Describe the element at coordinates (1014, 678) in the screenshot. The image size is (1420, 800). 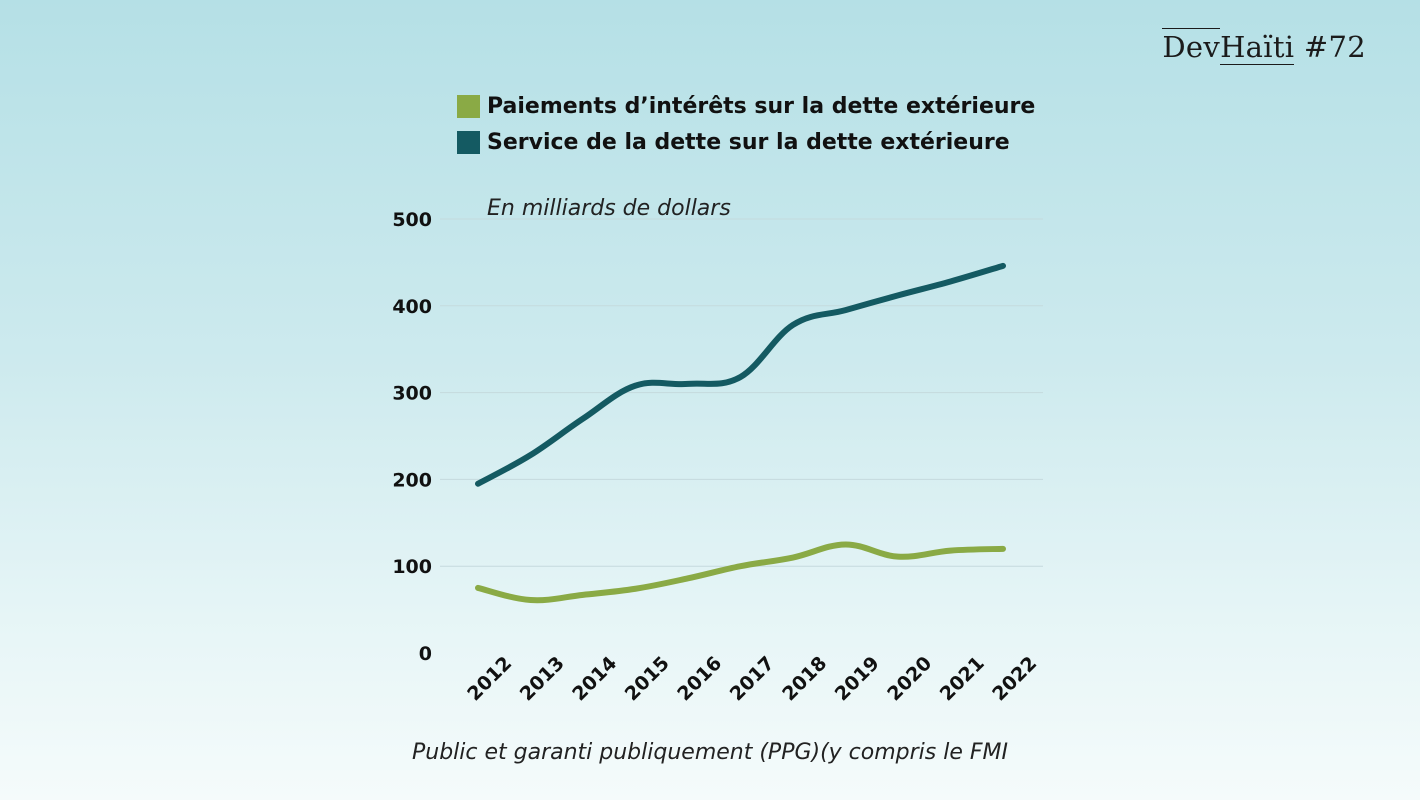
I see `x-tick-label-2022: 2022` at that location.